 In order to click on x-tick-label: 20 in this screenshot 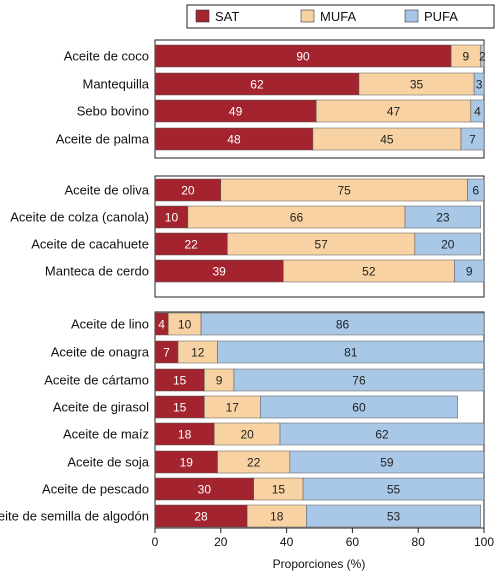, I will do `click(221, 542)`.